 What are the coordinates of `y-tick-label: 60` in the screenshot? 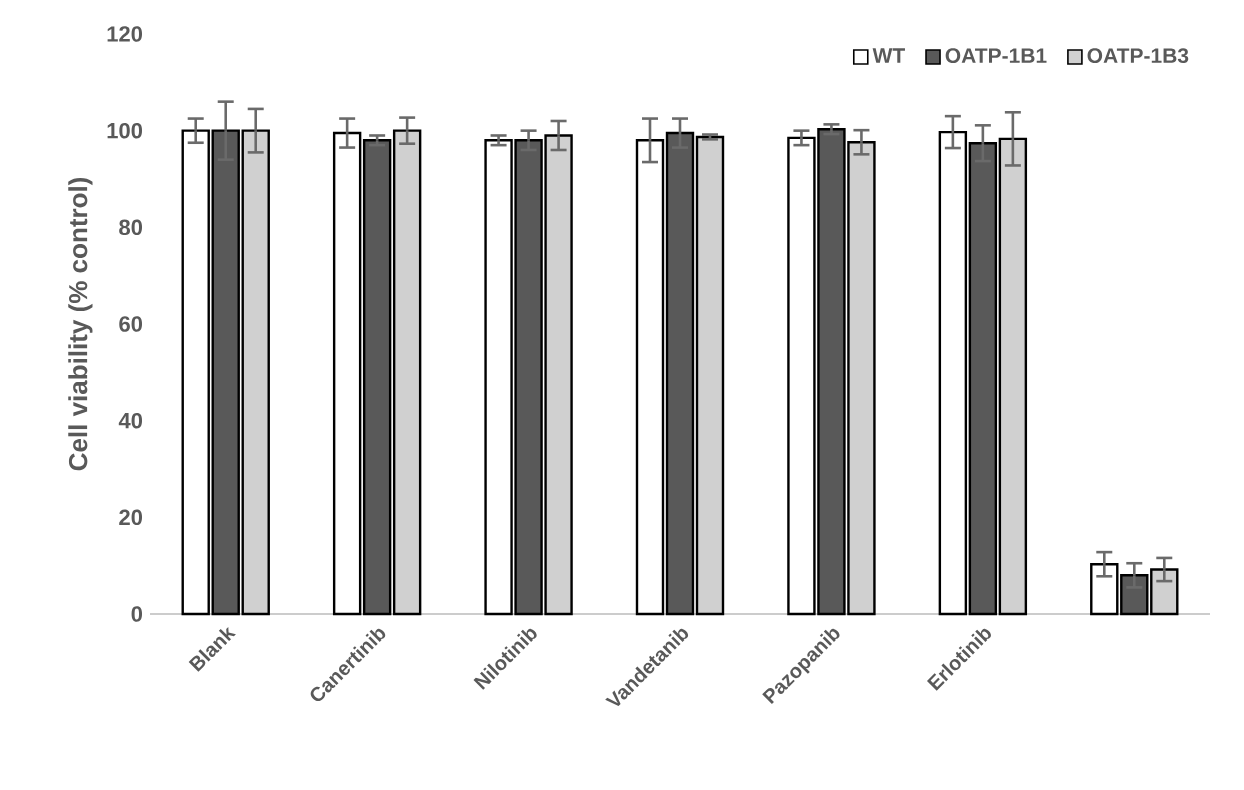 It's located at (131, 324).